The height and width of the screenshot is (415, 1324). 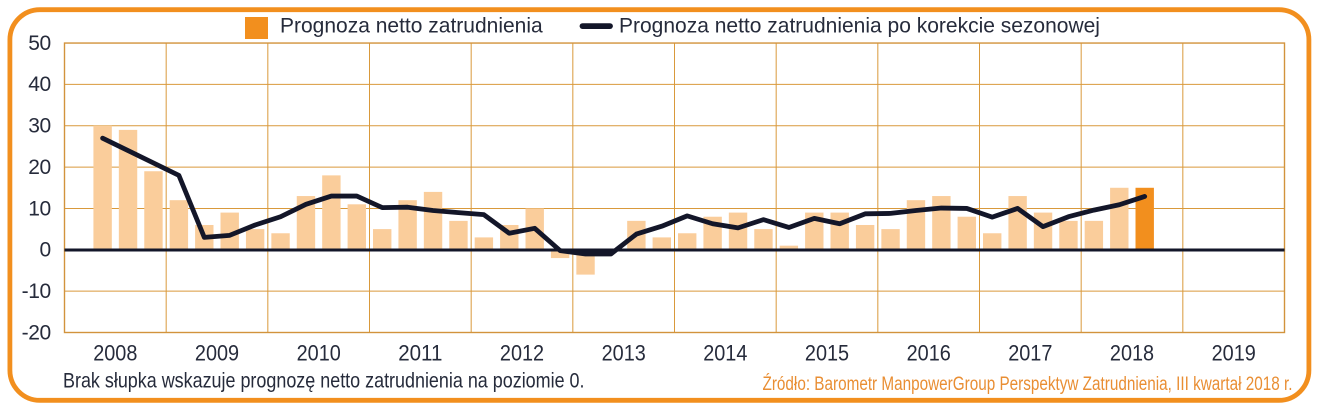 I want to click on svg-text: 2010, so click(x=319, y=352).